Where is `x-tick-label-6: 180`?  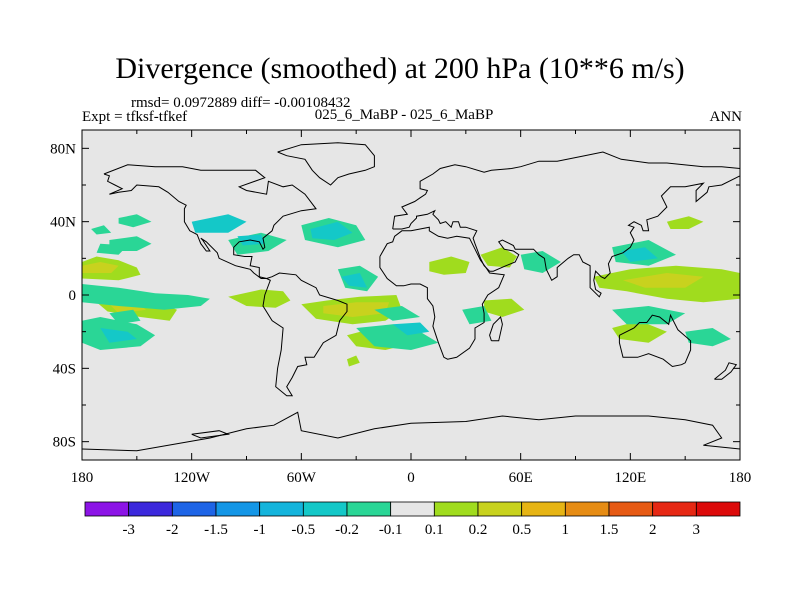 x-tick-label-6: 180 is located at coordinates (740, 478).